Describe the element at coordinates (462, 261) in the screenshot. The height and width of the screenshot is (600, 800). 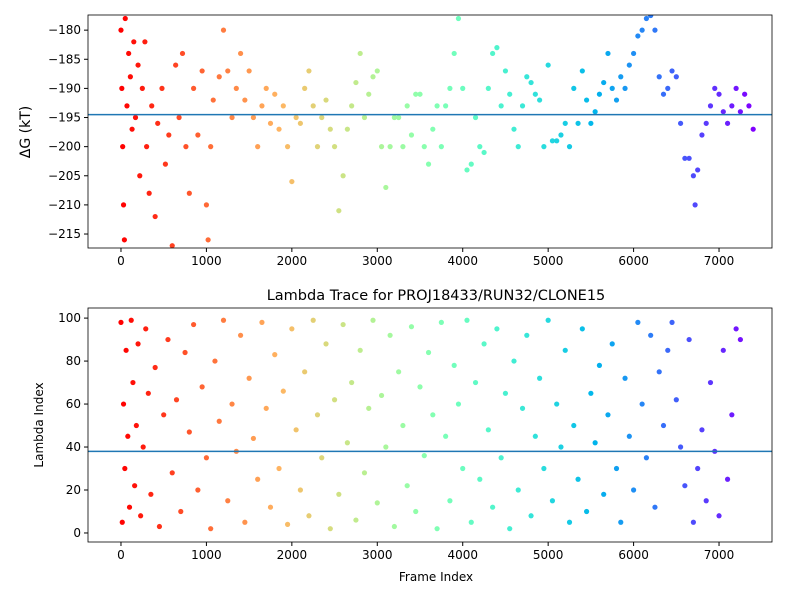
I see `x-tick-label: 4000` at that location.